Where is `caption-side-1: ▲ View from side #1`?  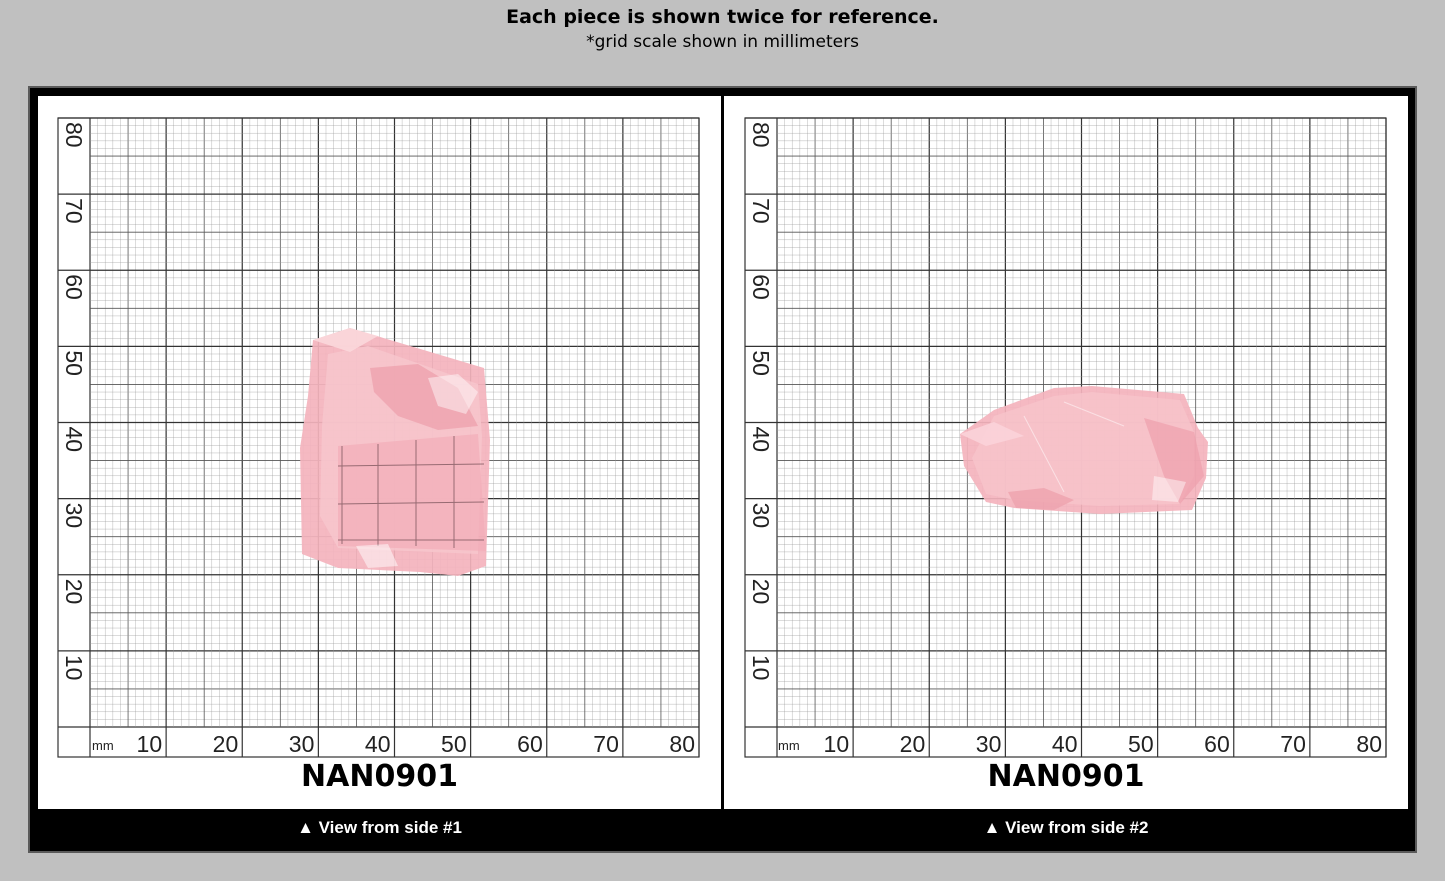
caption-side-1: ▲ View from side #1 is located at coordinates (379, 827).